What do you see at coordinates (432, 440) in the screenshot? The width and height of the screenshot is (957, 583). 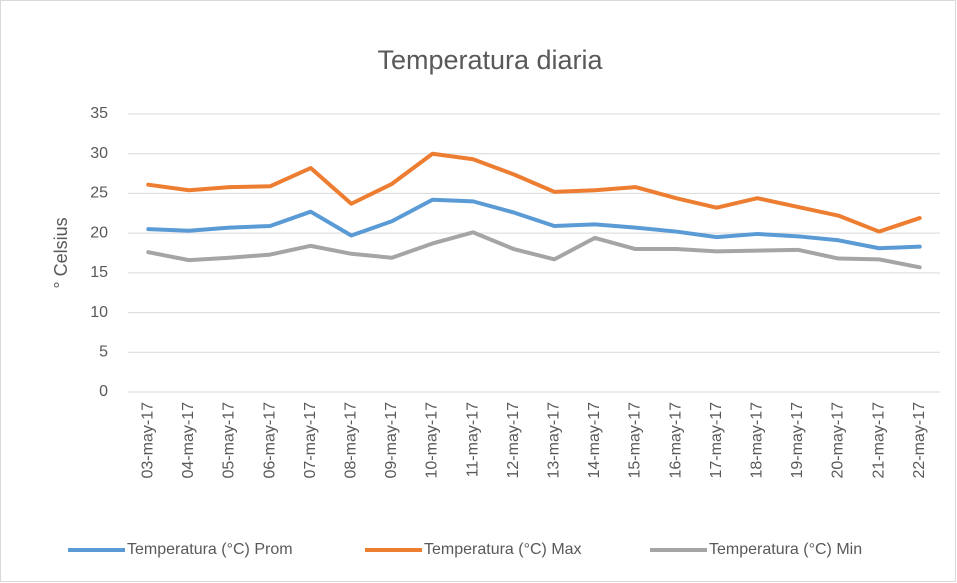 I see `x-tick-label: 10-may-17` at bounding box center [432, 440].